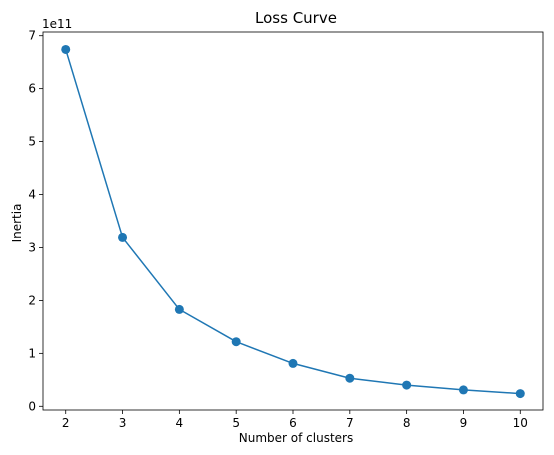 This screenshot has height=455, width=554. What do you see at coordinates (32, 89) in the screenshot?
I see `y-tick-label: 6` at bounding box center [32, 89].